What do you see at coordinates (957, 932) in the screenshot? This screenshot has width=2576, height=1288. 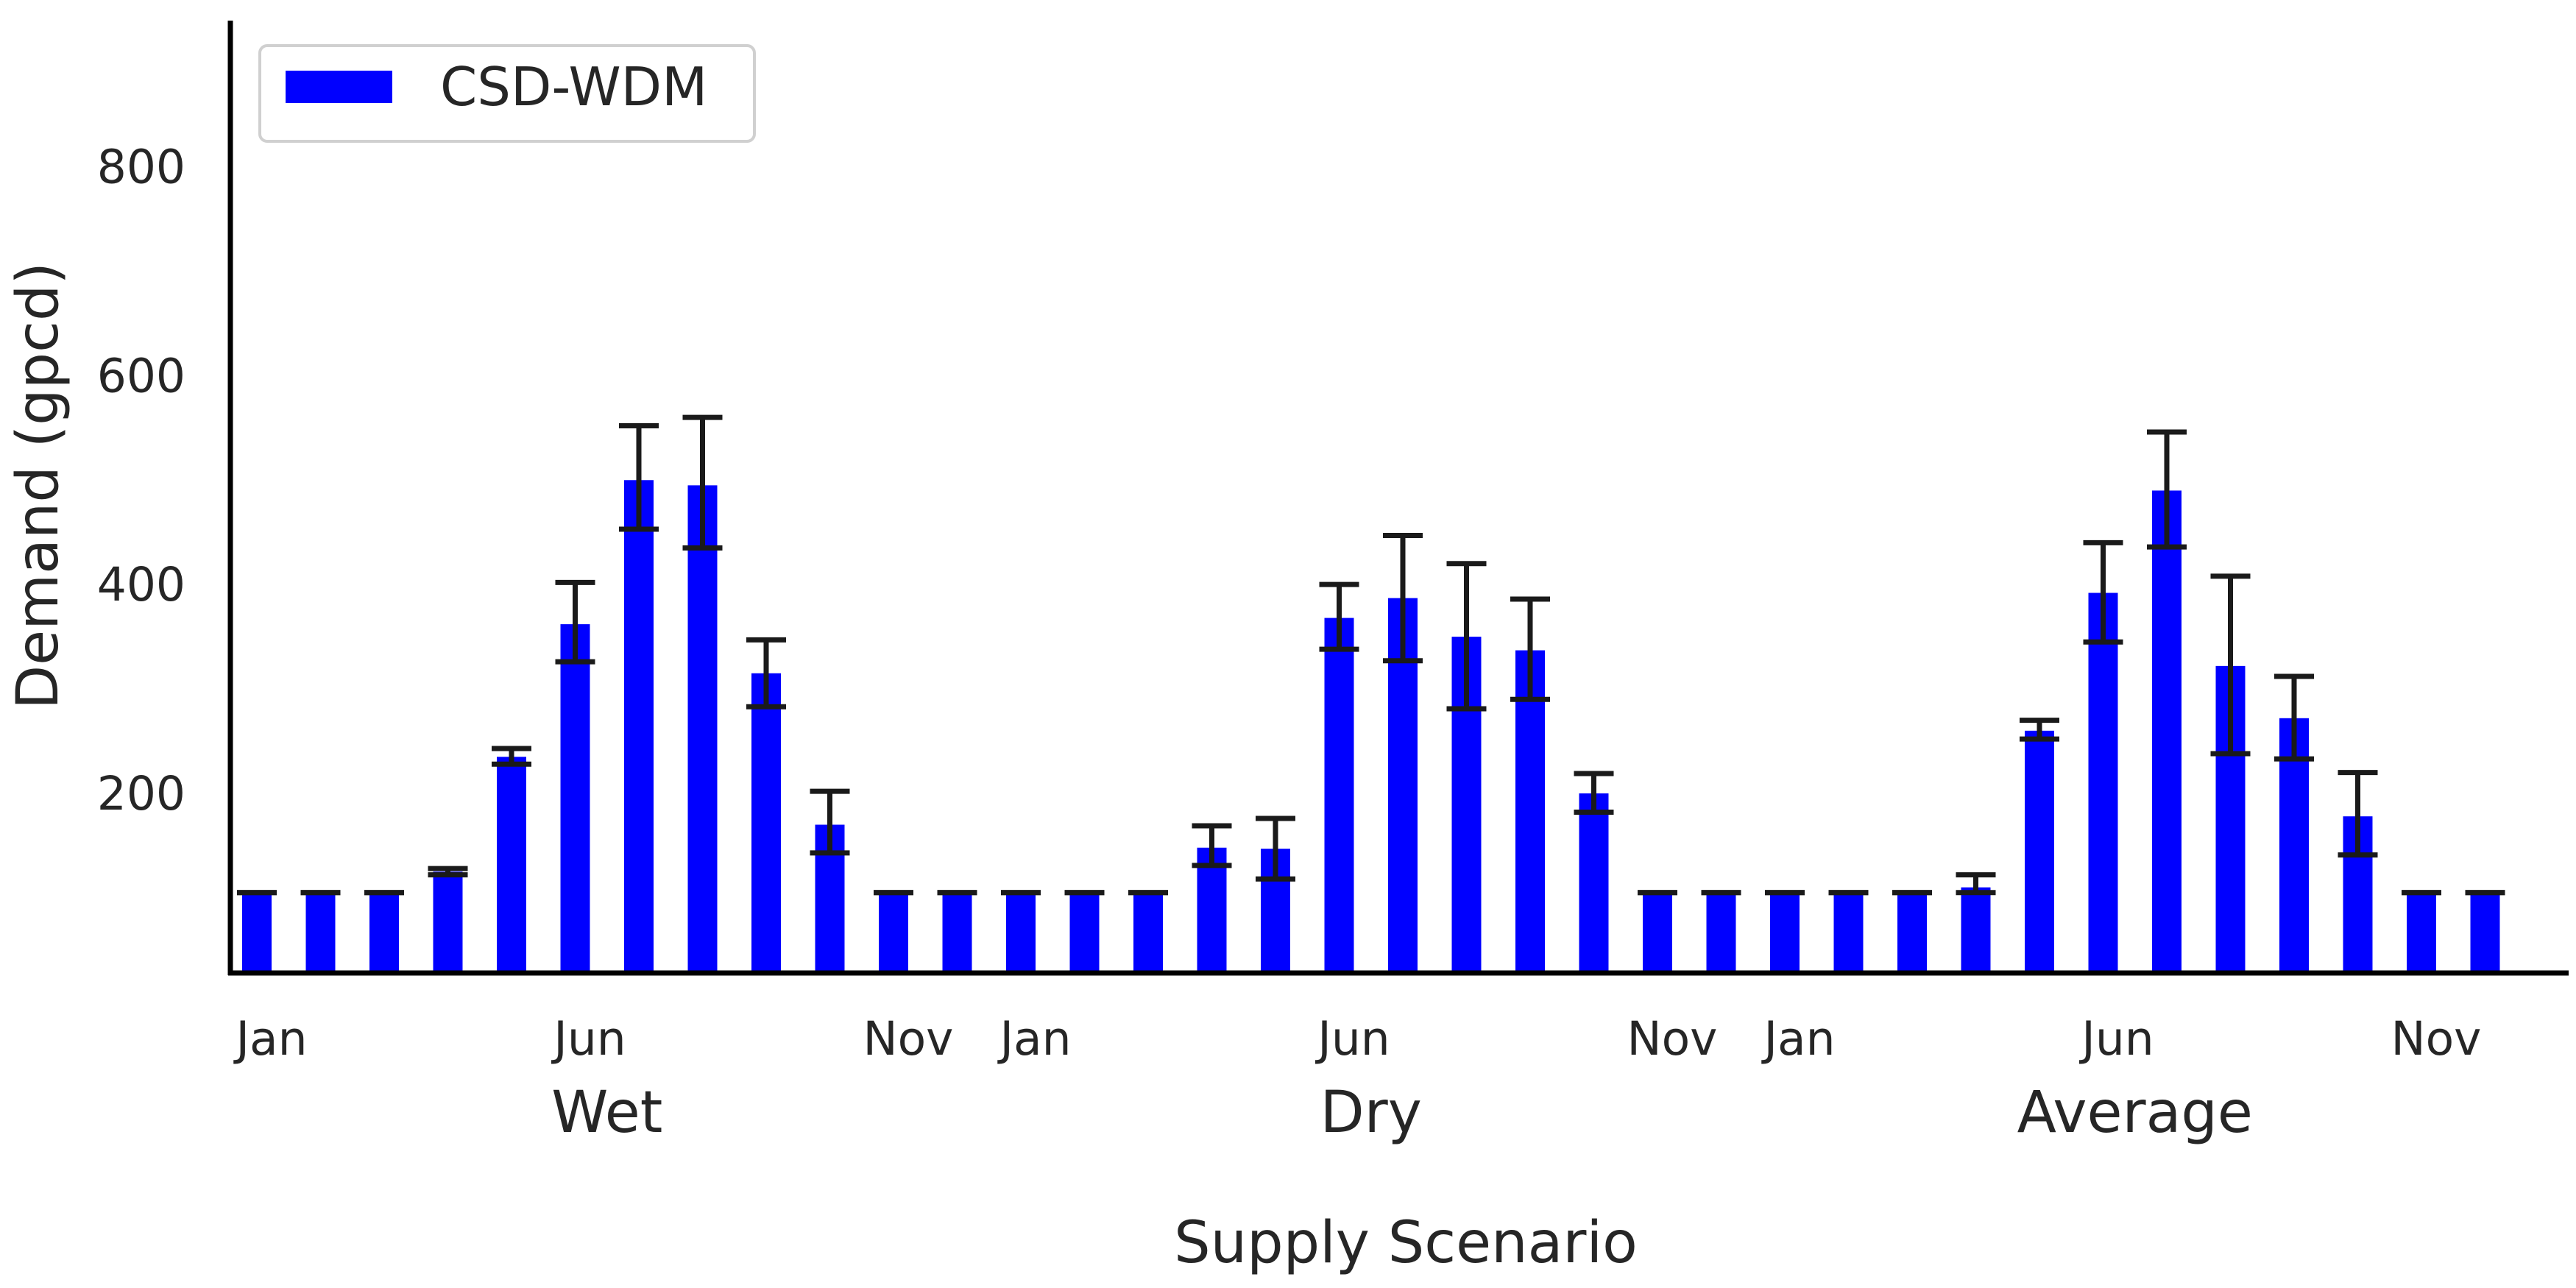 I see `bar-wet-dec` at bounding box center [957, 932].